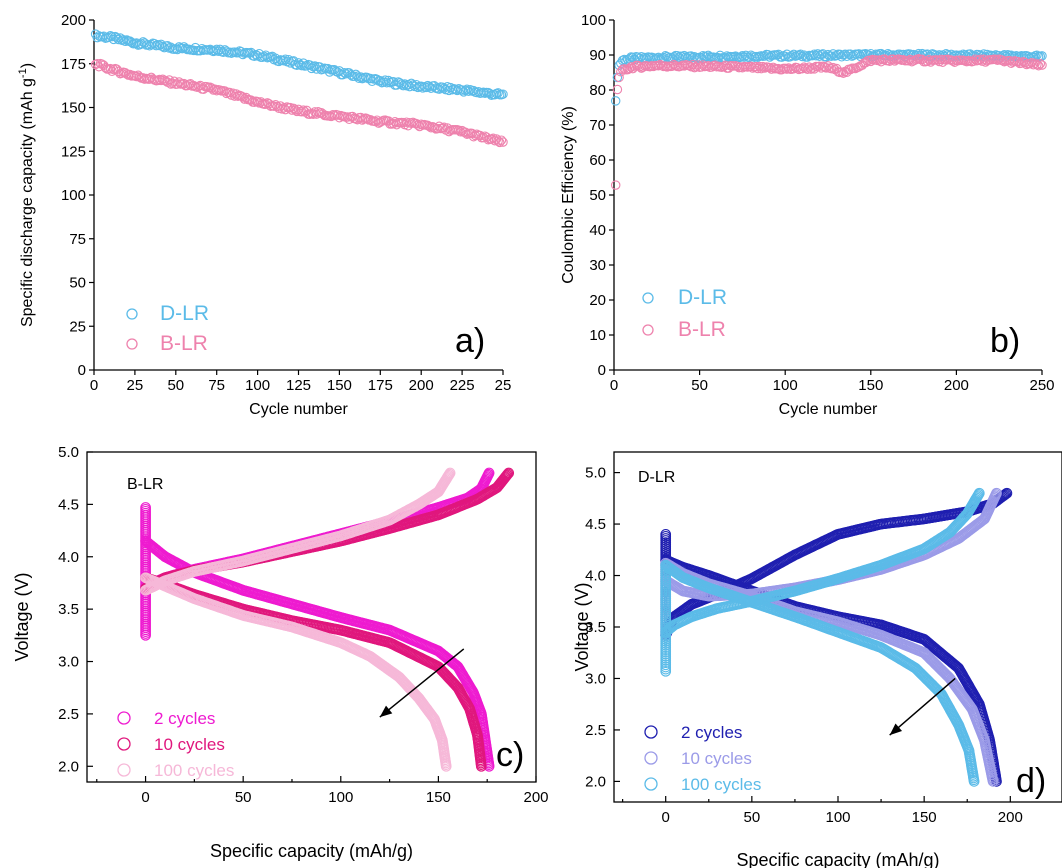 The width and height of the screenshot is (1062, 868). What do you see at coordinates (68, 766) in the screenshot?
I see `y-tick-label: 2.0` at bounding box center [68, 766].